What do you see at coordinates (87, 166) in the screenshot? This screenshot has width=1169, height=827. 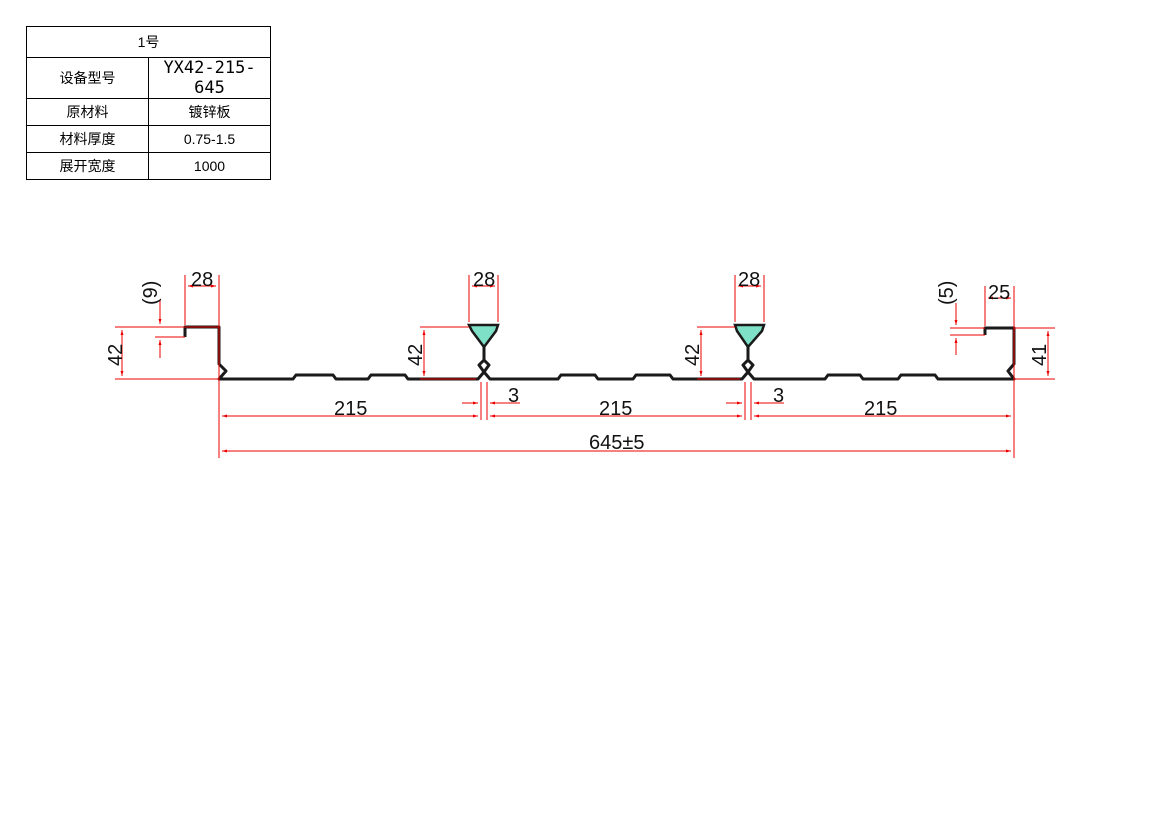 I see `row-label: 展开宽度` at bounding box center [87, 166].